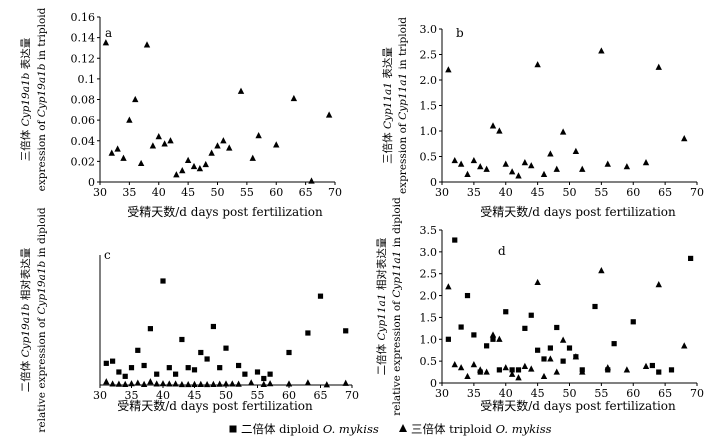 The height and width of the screenshot is (445, 725). What do you see at coordinates (247, 192) in the screenshot?
I see `x-tick-label-a-55: 55` at bounding box center [247, 192].